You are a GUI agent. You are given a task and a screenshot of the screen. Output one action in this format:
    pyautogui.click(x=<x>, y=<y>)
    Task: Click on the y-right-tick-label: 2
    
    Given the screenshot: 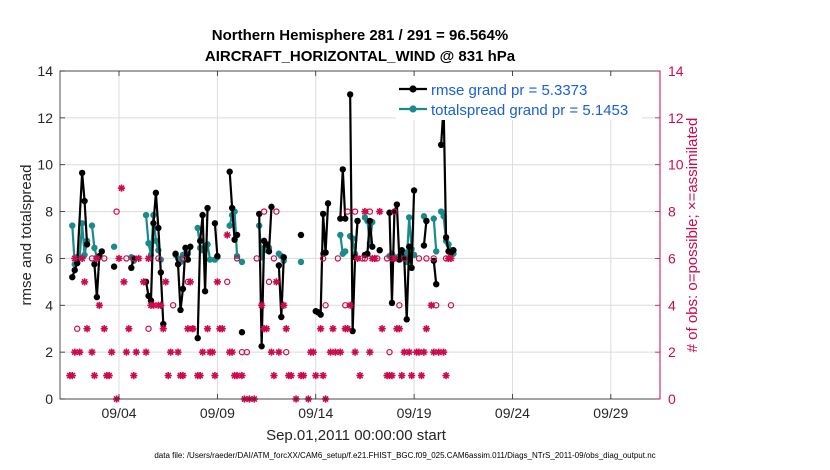 What is the action you would take?
    pyautogui.click(x=672, y=352)
    